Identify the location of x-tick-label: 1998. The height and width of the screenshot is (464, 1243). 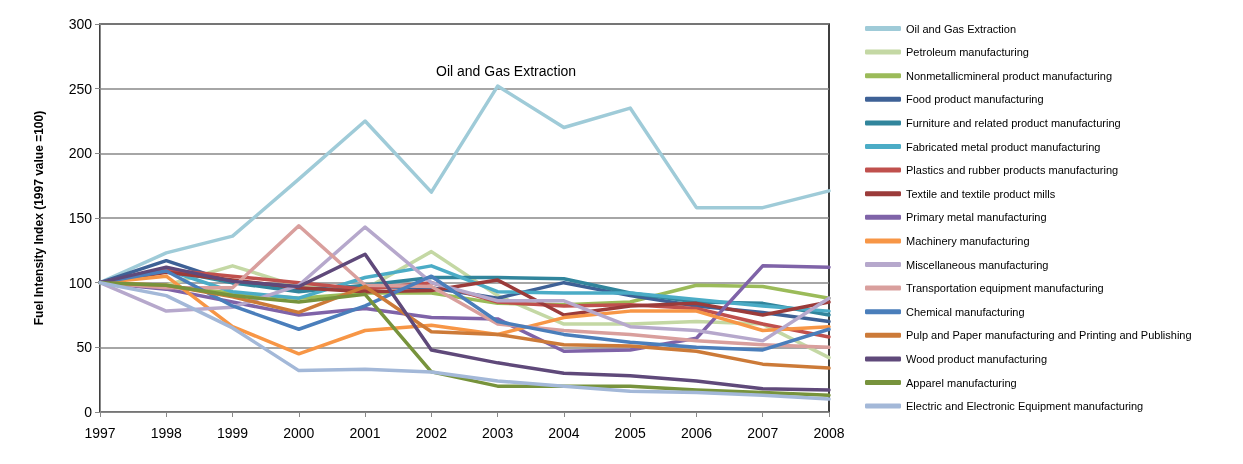
(166, 433).